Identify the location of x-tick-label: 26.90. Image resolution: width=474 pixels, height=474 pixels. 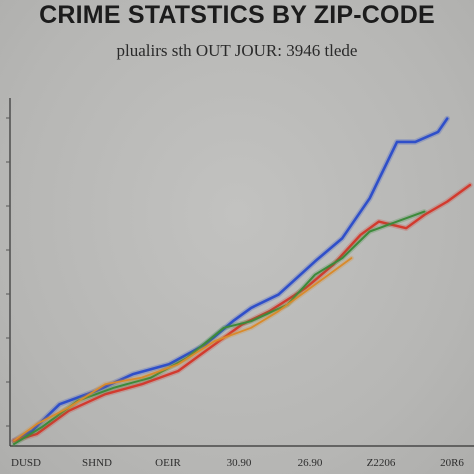
(310, 463).